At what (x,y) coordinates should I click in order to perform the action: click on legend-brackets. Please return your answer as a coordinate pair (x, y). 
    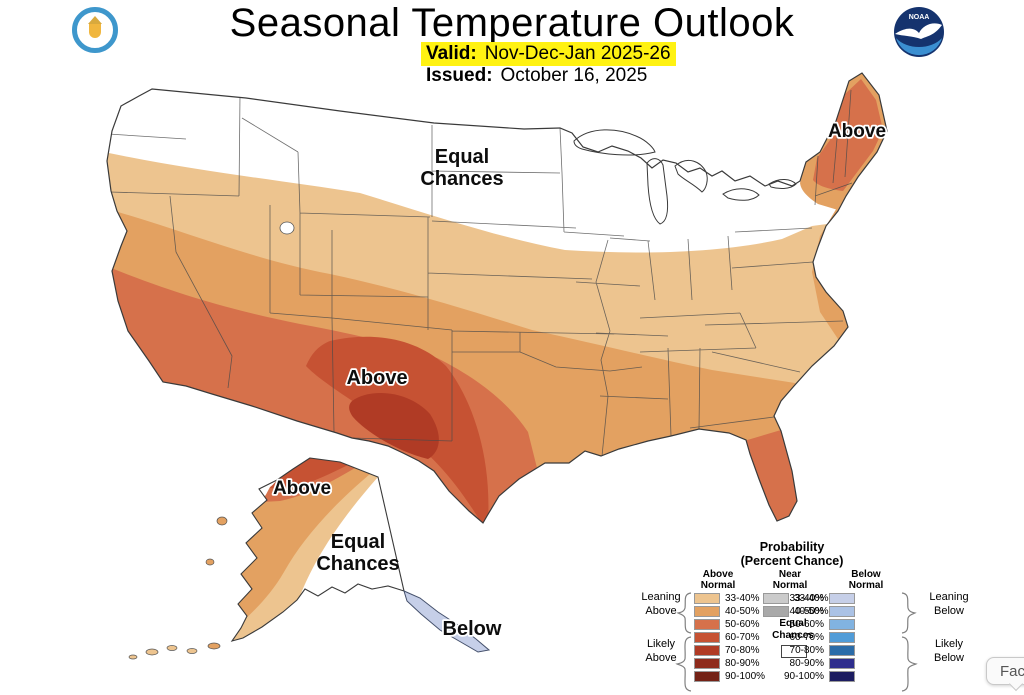
    Looking at the image, I should click on (796, 642).